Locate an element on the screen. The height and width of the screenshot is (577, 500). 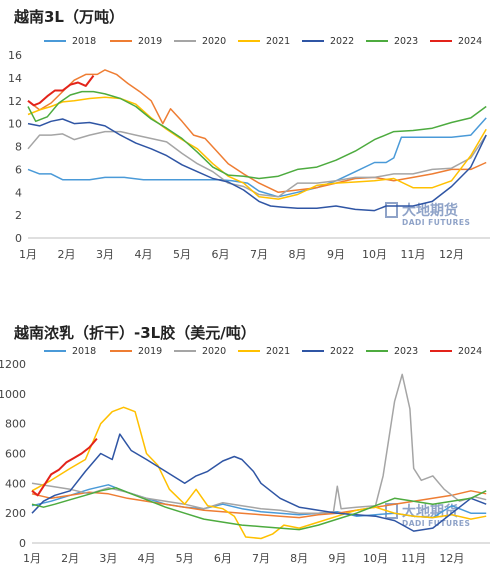
y-tick-label: 8 is located at coordinates (18, 147).